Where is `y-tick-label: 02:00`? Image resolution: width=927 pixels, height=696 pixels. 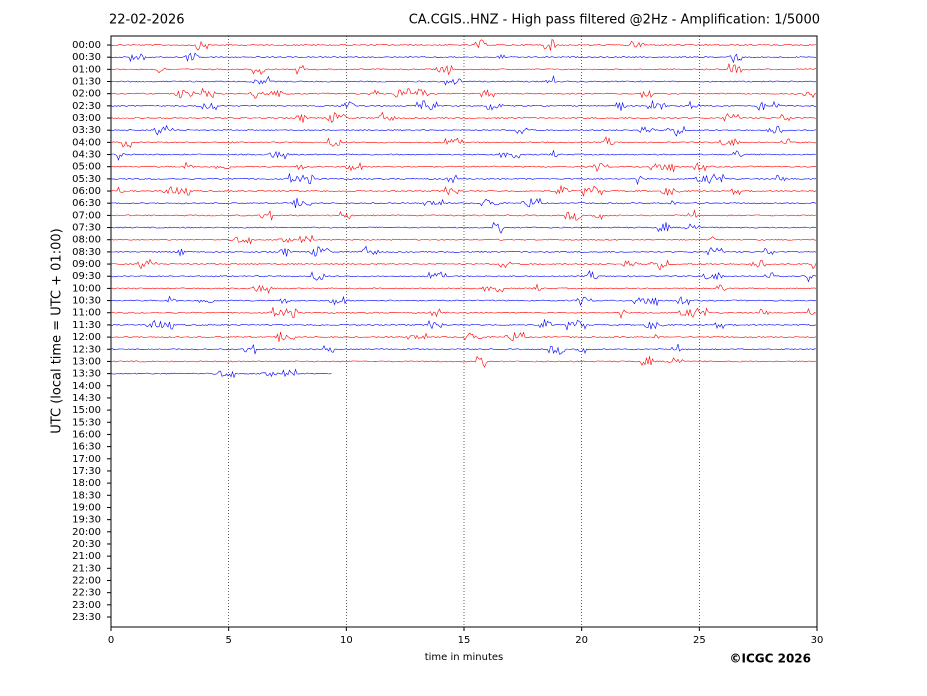 y-tick-label: 02:00 is located at coordinates (86, 94).